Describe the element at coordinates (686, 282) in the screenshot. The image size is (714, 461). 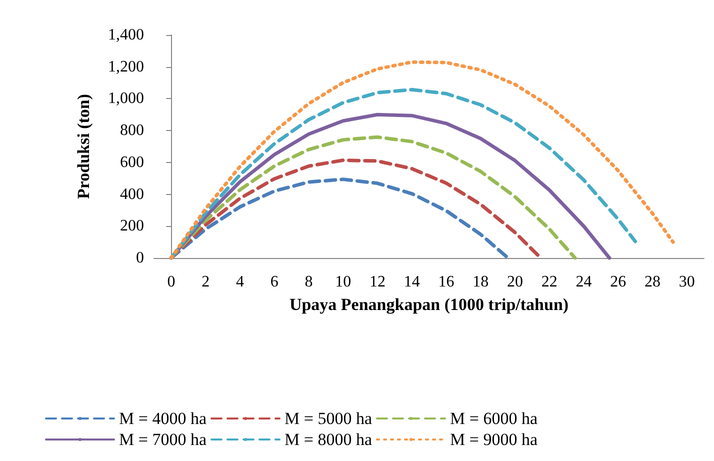
I see `x-tick-label: 30` at that location.